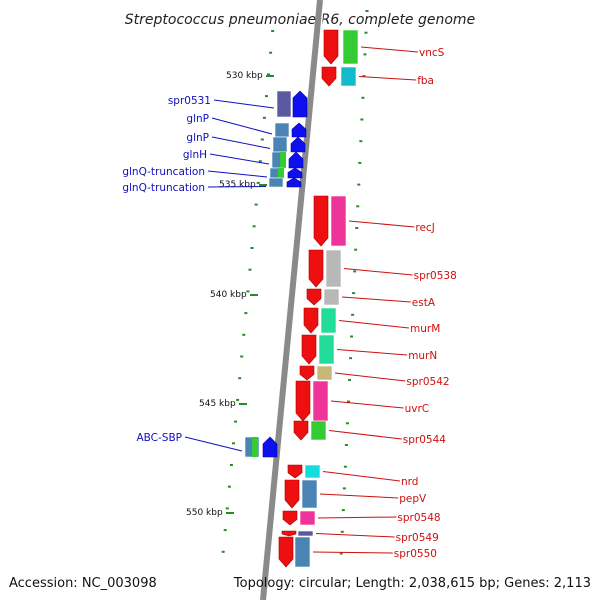  Describe the element at coordinates (424, 228) in the screenshot. I see `gene-label: recJ` at that location.